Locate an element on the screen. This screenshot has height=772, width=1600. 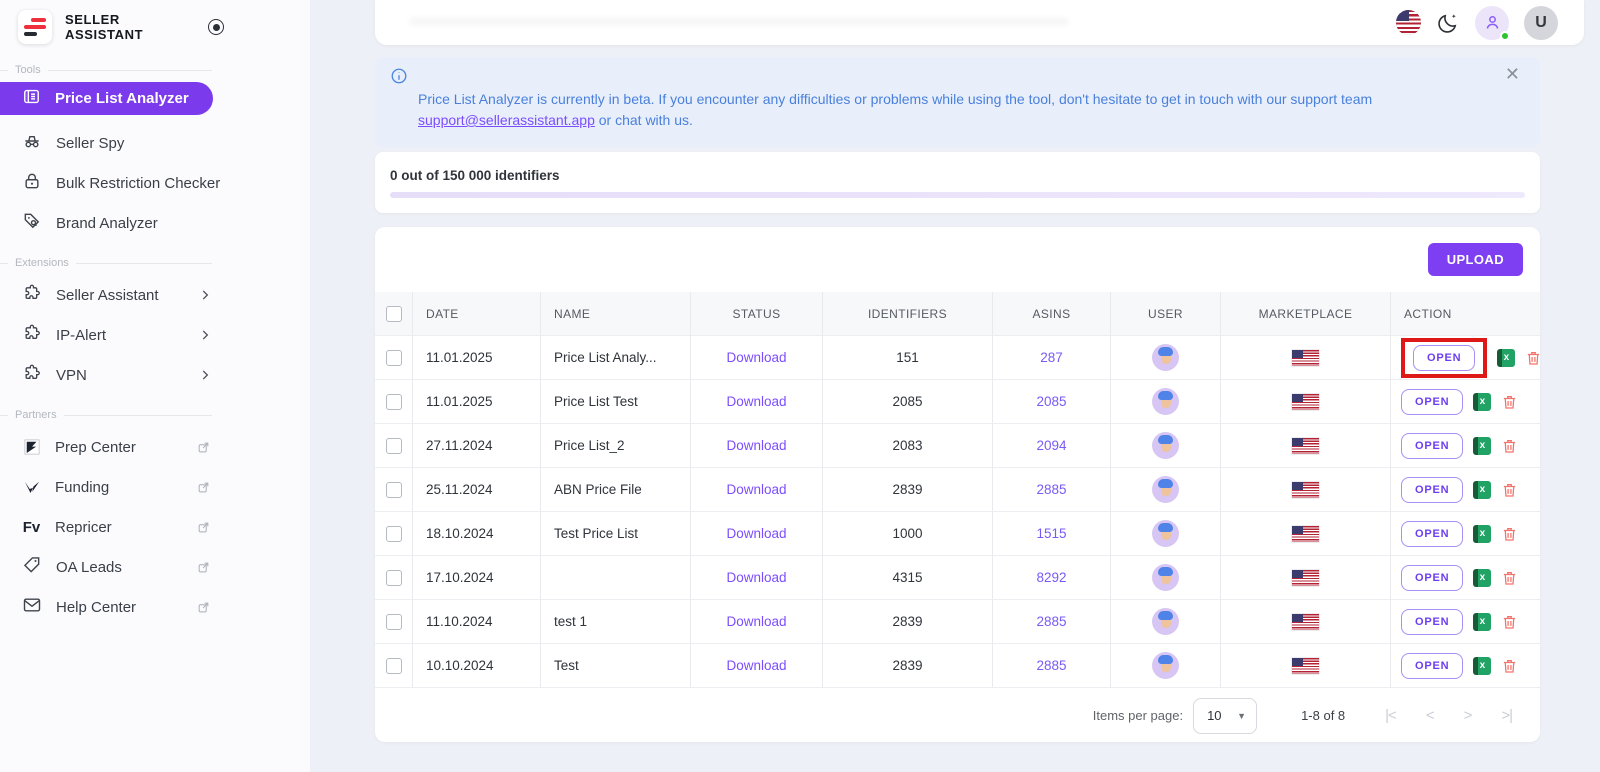
first-page-button: |< is located at coordinates (1391, 715).